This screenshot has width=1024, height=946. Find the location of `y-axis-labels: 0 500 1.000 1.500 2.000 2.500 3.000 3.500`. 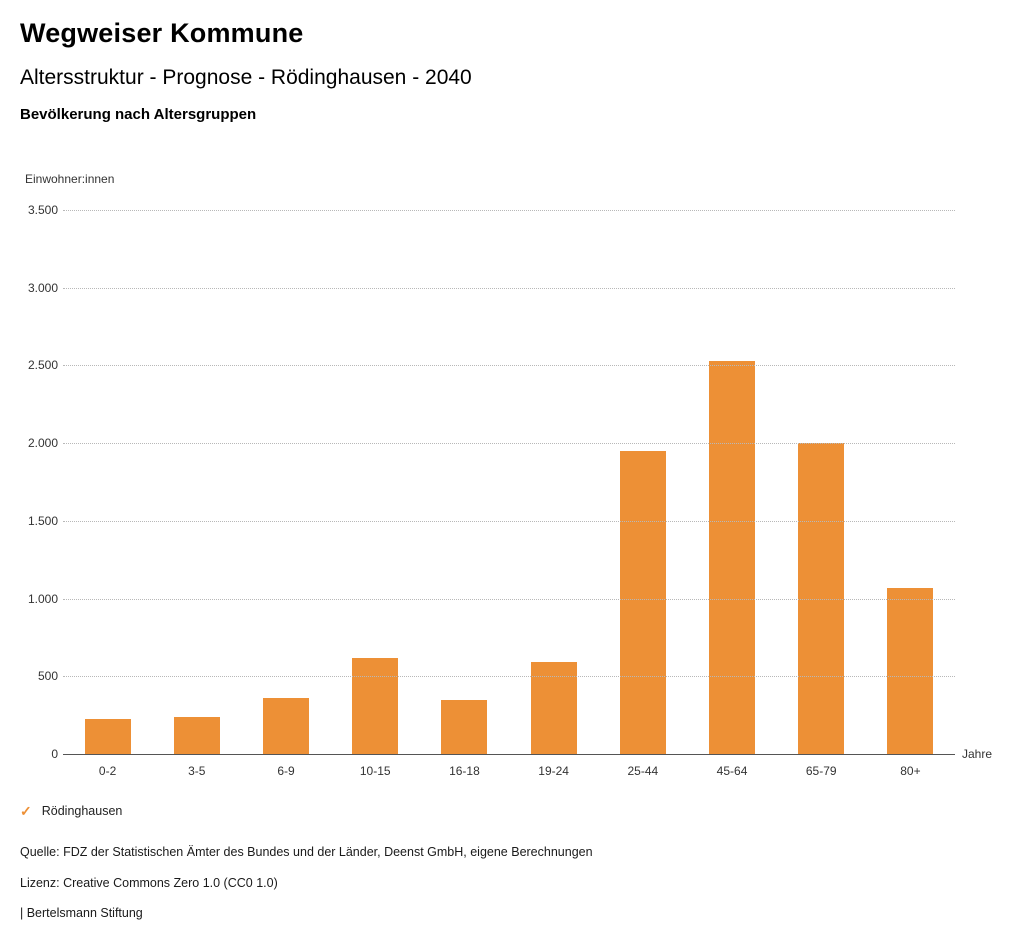

y-axis-labels: 0 500 1.000 1.500 2.000 2.500 3.000 3.500 is located at coordinates (29, 482).